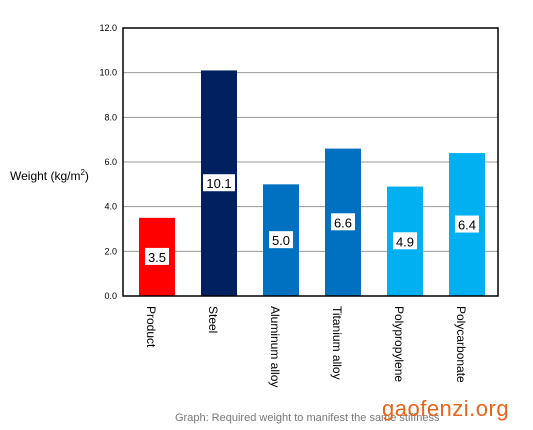 The height and width of the screenshot is (430, 533). Describe the element at coordinates (108, 28) in the screenshot. I see `y-tick-label: 12.0` at that location.